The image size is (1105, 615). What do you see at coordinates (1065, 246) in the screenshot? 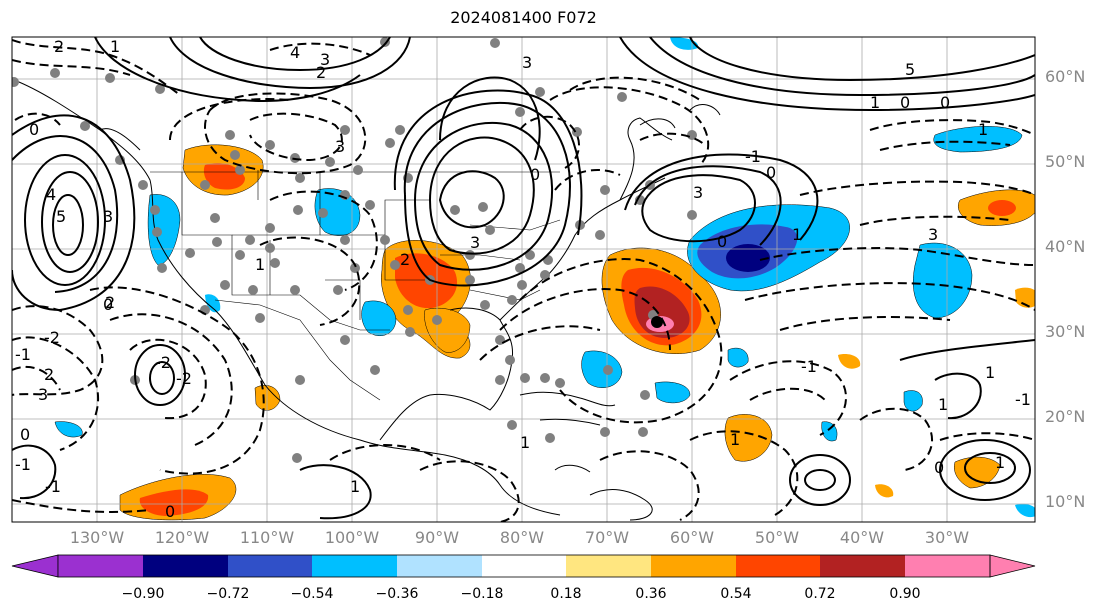
I see `lat-label: 40°N` at bounding box center [1065, 246].